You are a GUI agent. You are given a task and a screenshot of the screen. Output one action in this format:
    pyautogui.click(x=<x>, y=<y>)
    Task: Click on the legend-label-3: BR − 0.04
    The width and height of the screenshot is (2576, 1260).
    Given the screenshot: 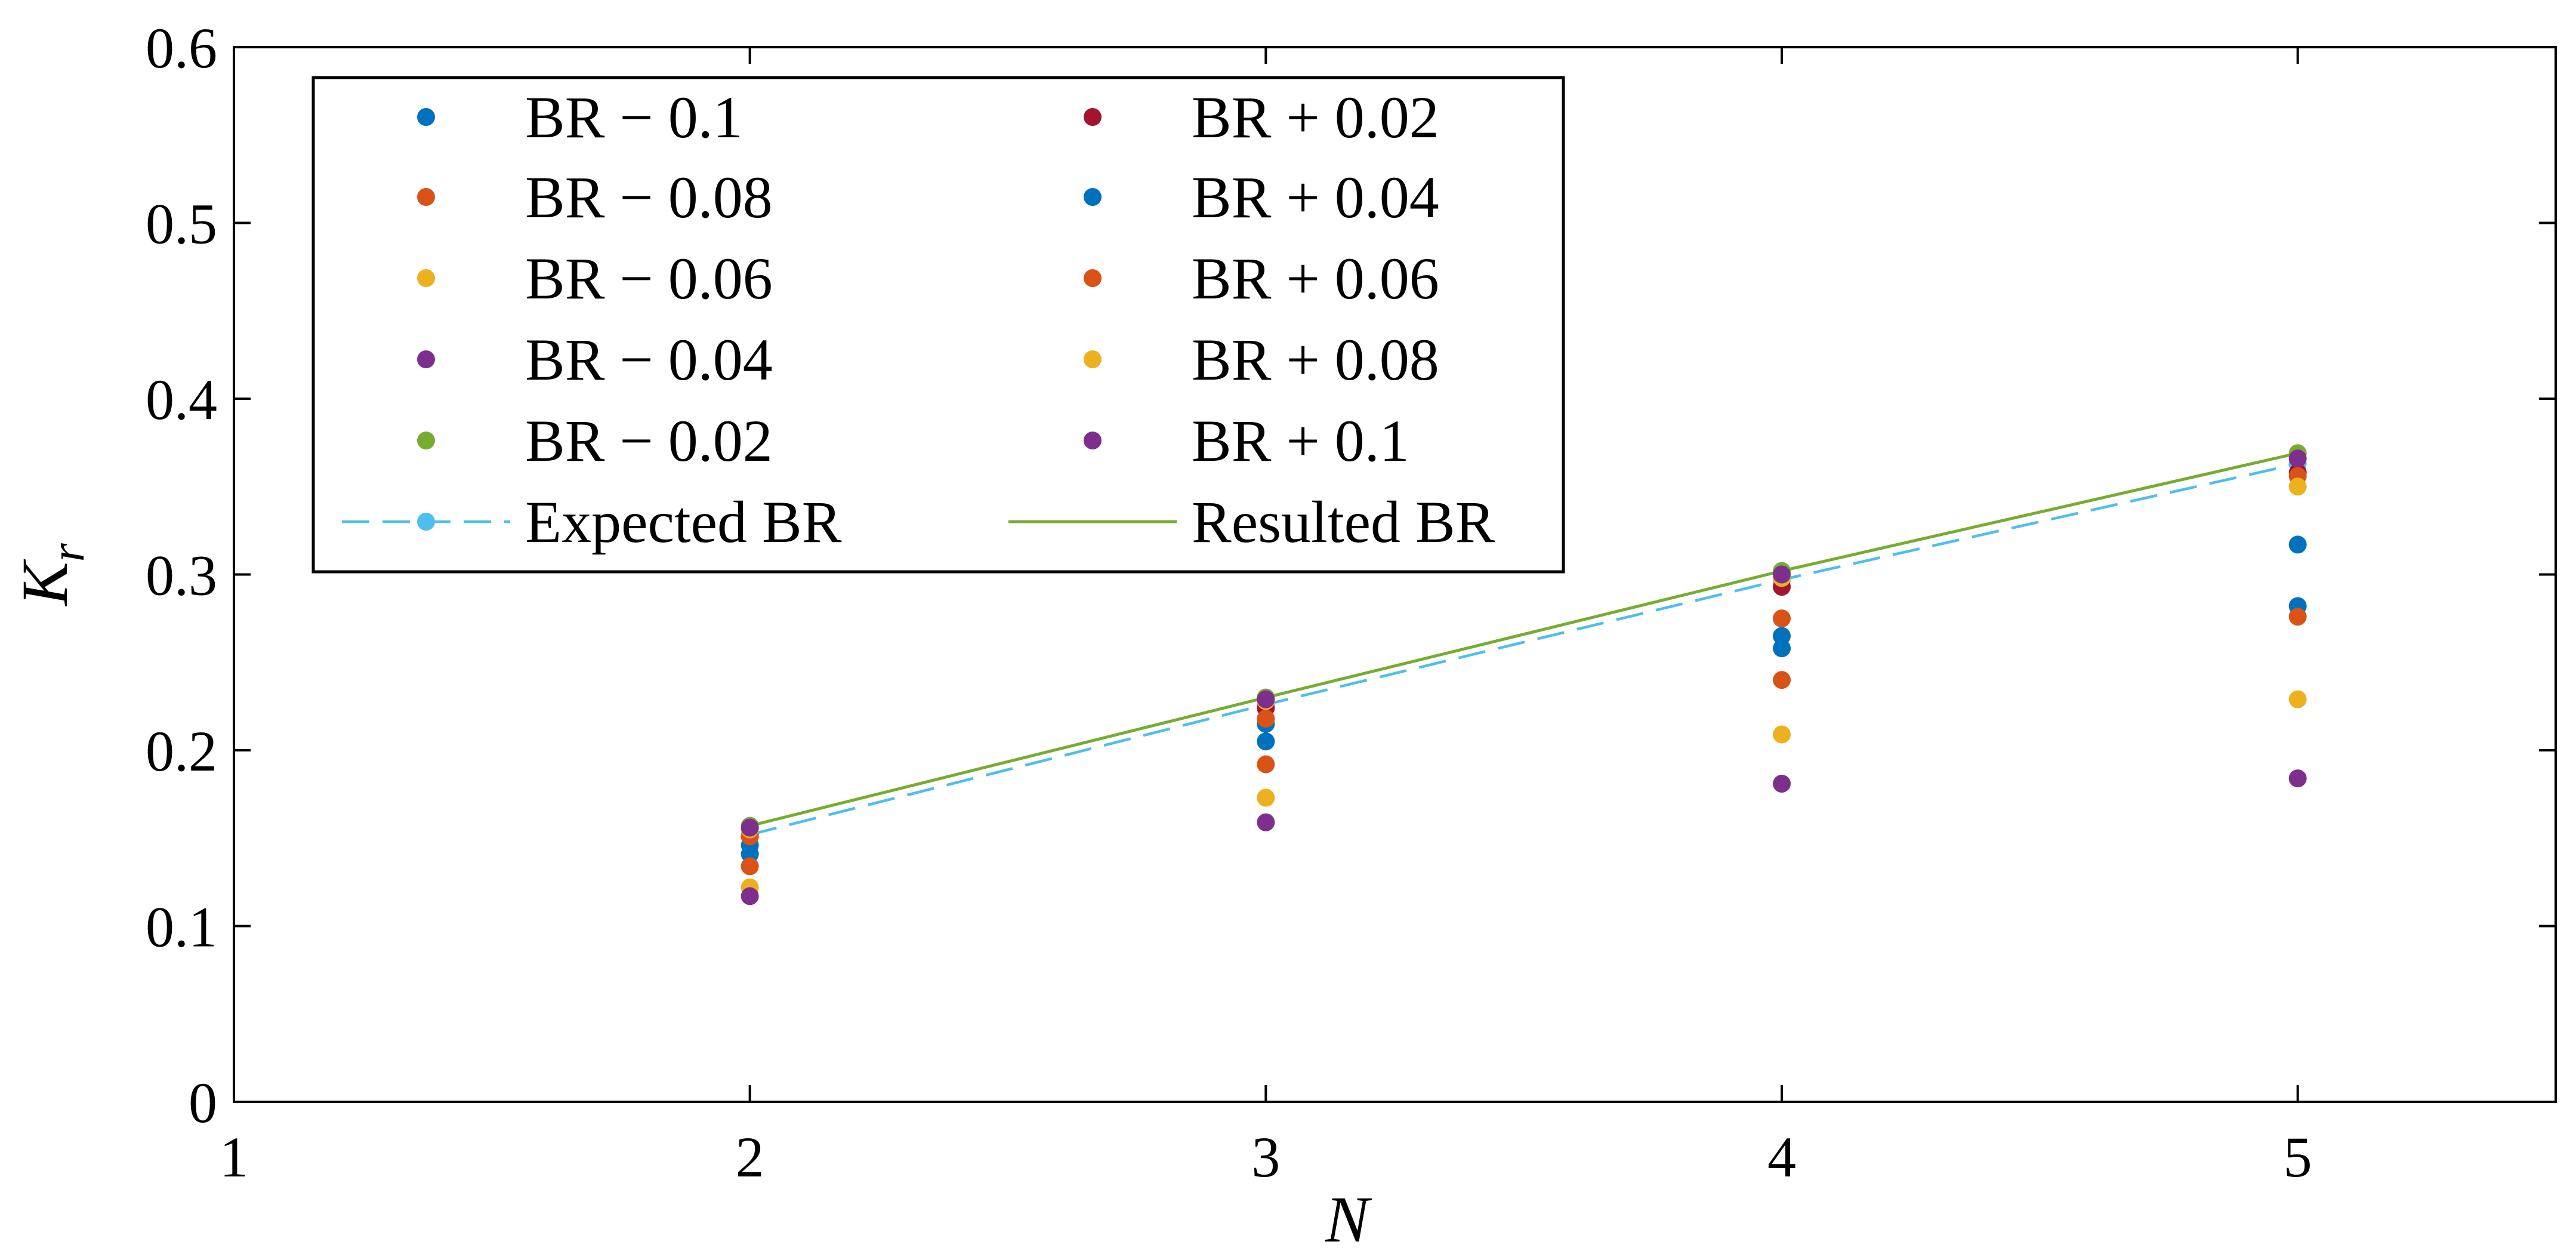 What is the action you would take?
    pyautogui.click(x=649, y=359)
    